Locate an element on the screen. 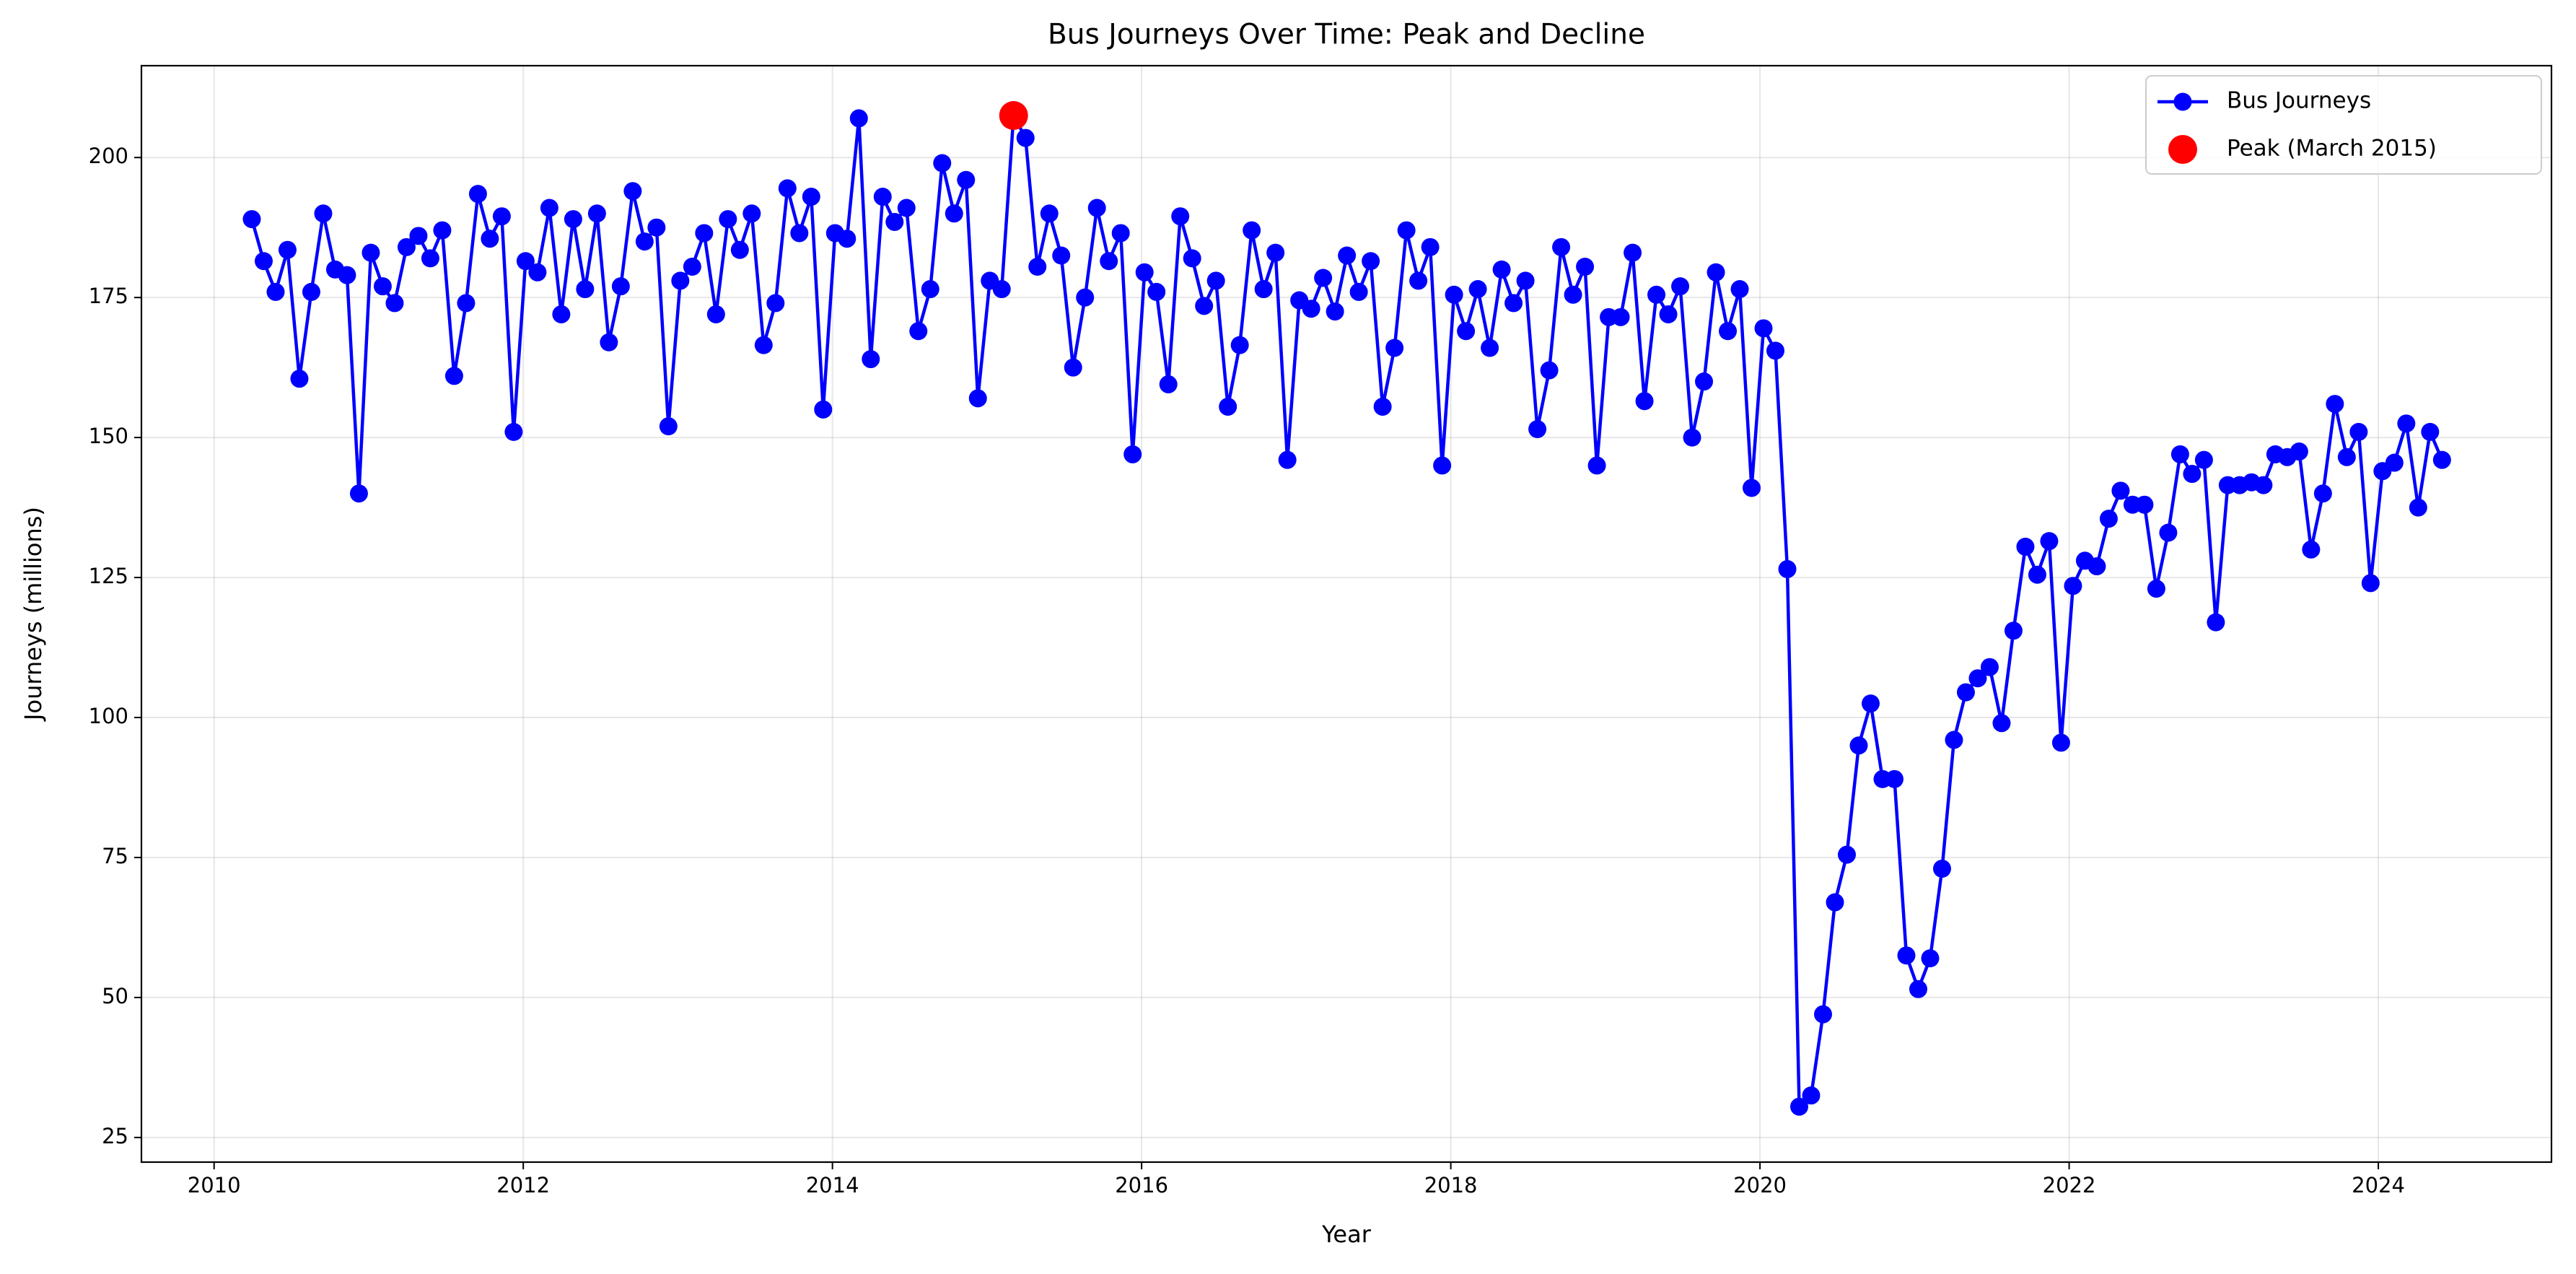 This screenshot has height=1274, width=2576. x-tick-label: 2020 is located at coordinates (1760, 1185).